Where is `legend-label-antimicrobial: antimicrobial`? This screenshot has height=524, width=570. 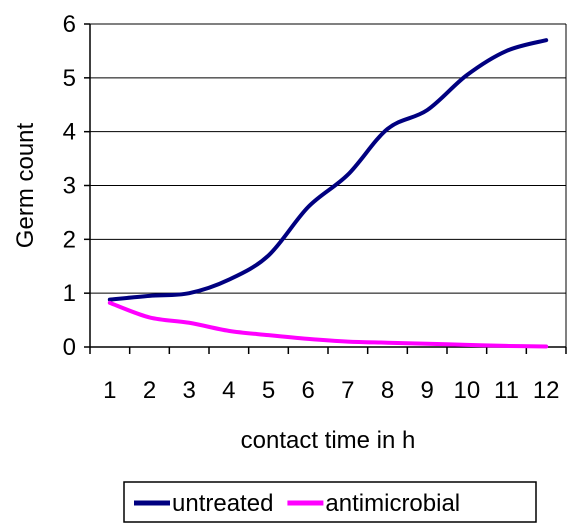
legend-label-antimicrobial: antimicrobial is located at coordinates (392, 503).